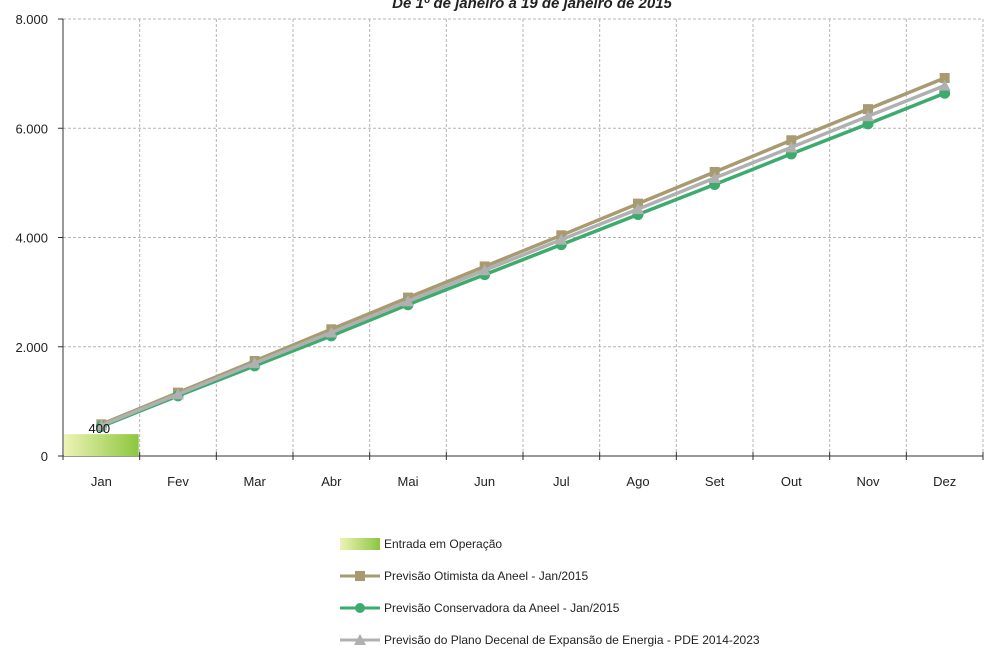 This screenshot has width=991, height=656. Describe the element at coordinates (408, 481) in the screenshot. I see `x-tick-label: Mai` at that location.